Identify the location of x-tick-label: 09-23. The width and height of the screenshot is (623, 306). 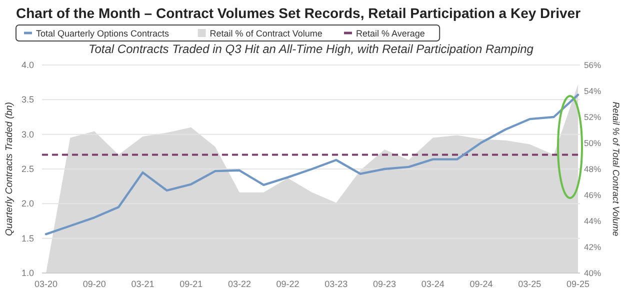
(384, 284).